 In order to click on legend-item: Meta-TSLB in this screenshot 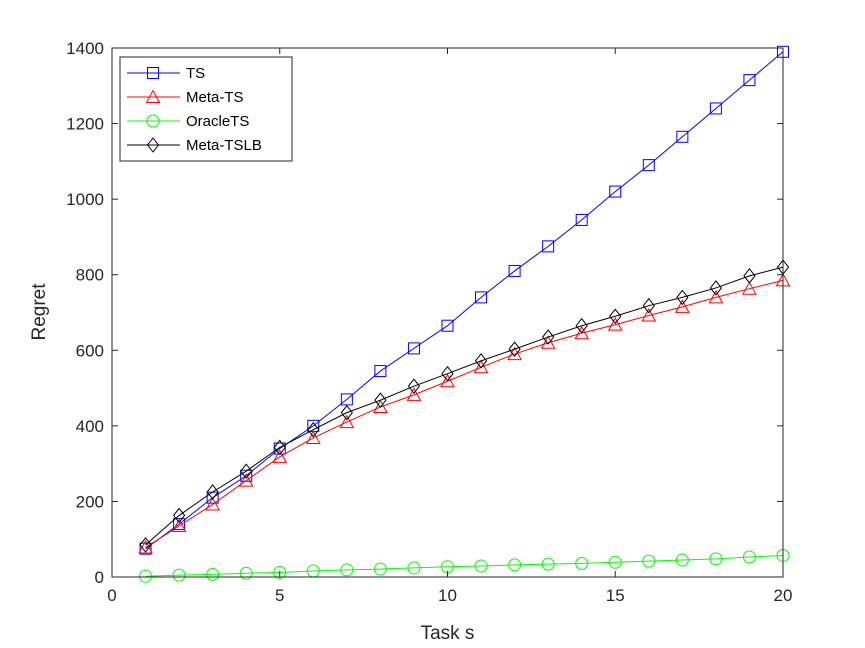, I will do `click(194, 145)`.